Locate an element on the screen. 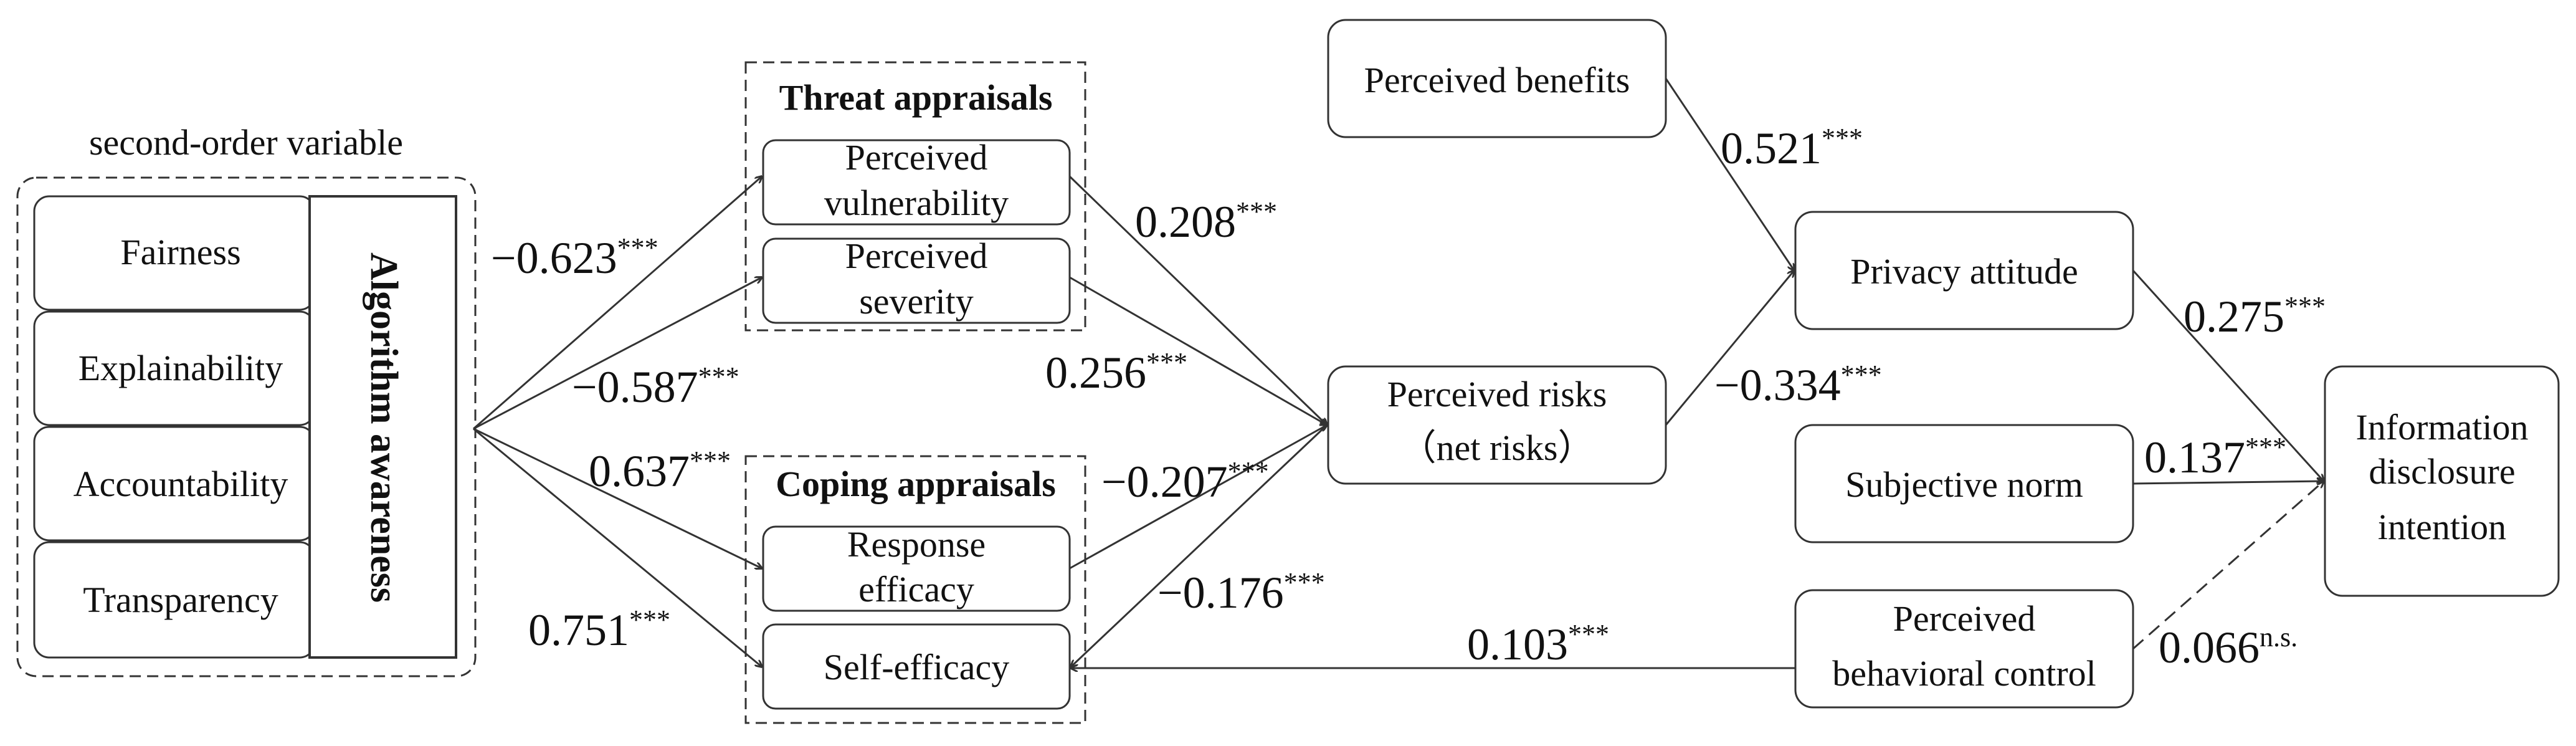  perceived-risks-line2: （net risks） is located at coordinates (1497, 448).